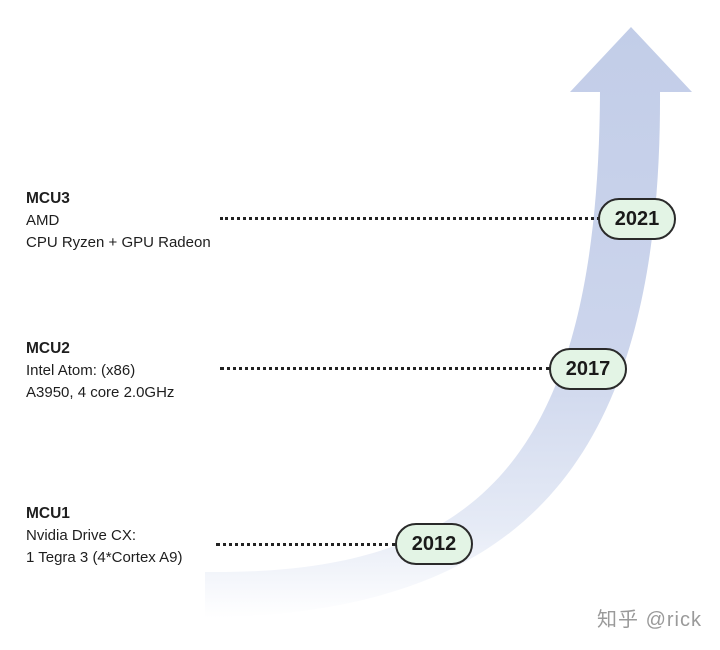 Image resolution: width=720 pixels, height=650 pixels. What do you see at coordinates (48, 513) in the screenshot?
I see `mcu1-title: MCU1` at bounding box center [48, 513].